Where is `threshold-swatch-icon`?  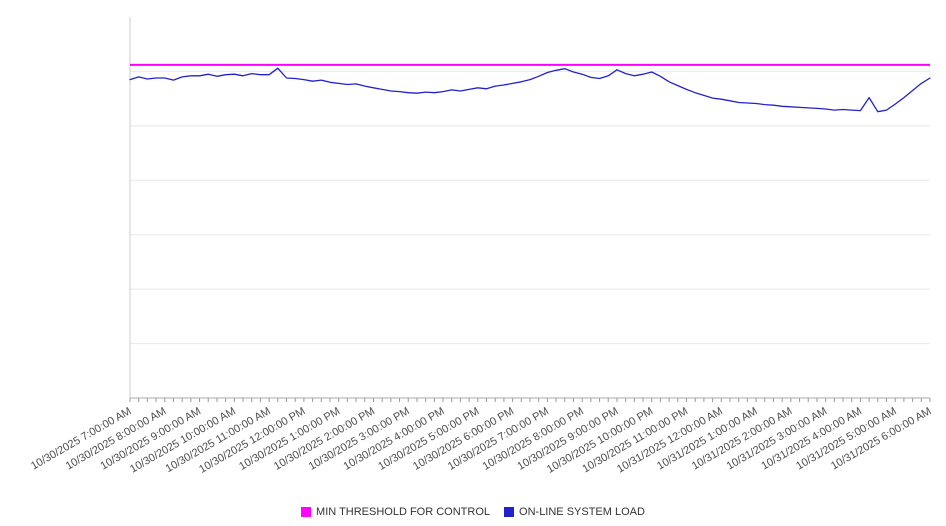 threshold-swatch-icon is located at coordinates (306, 512).